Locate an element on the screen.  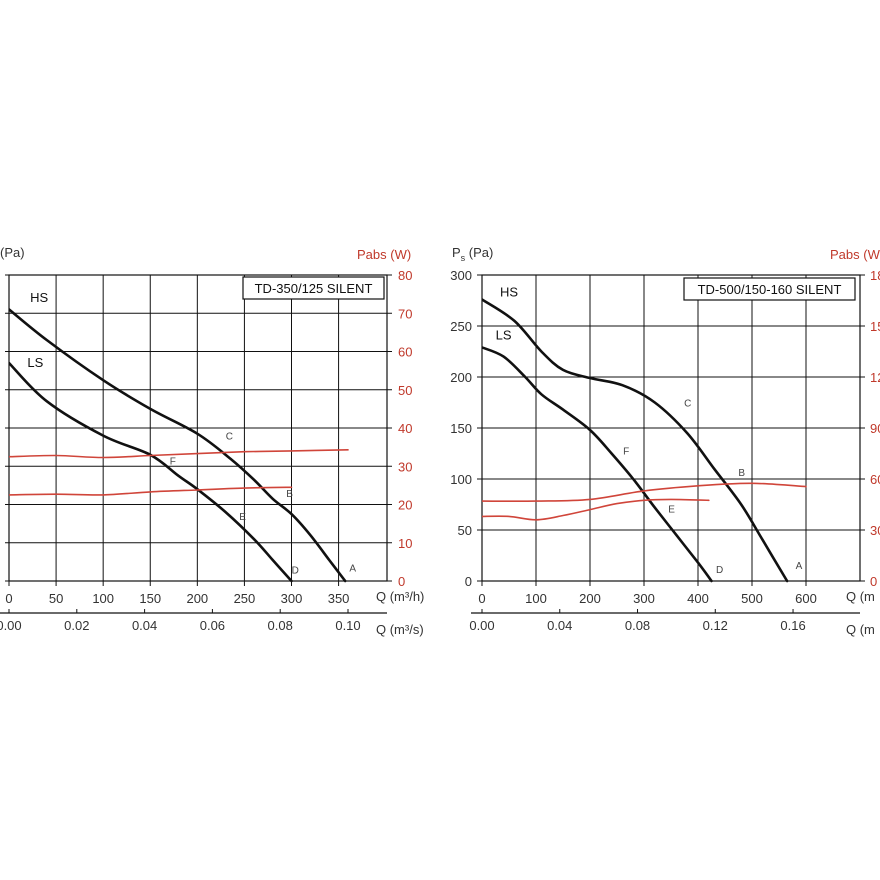
model-label: TD-350/125 SILENT is located at coordinates (314, 288).